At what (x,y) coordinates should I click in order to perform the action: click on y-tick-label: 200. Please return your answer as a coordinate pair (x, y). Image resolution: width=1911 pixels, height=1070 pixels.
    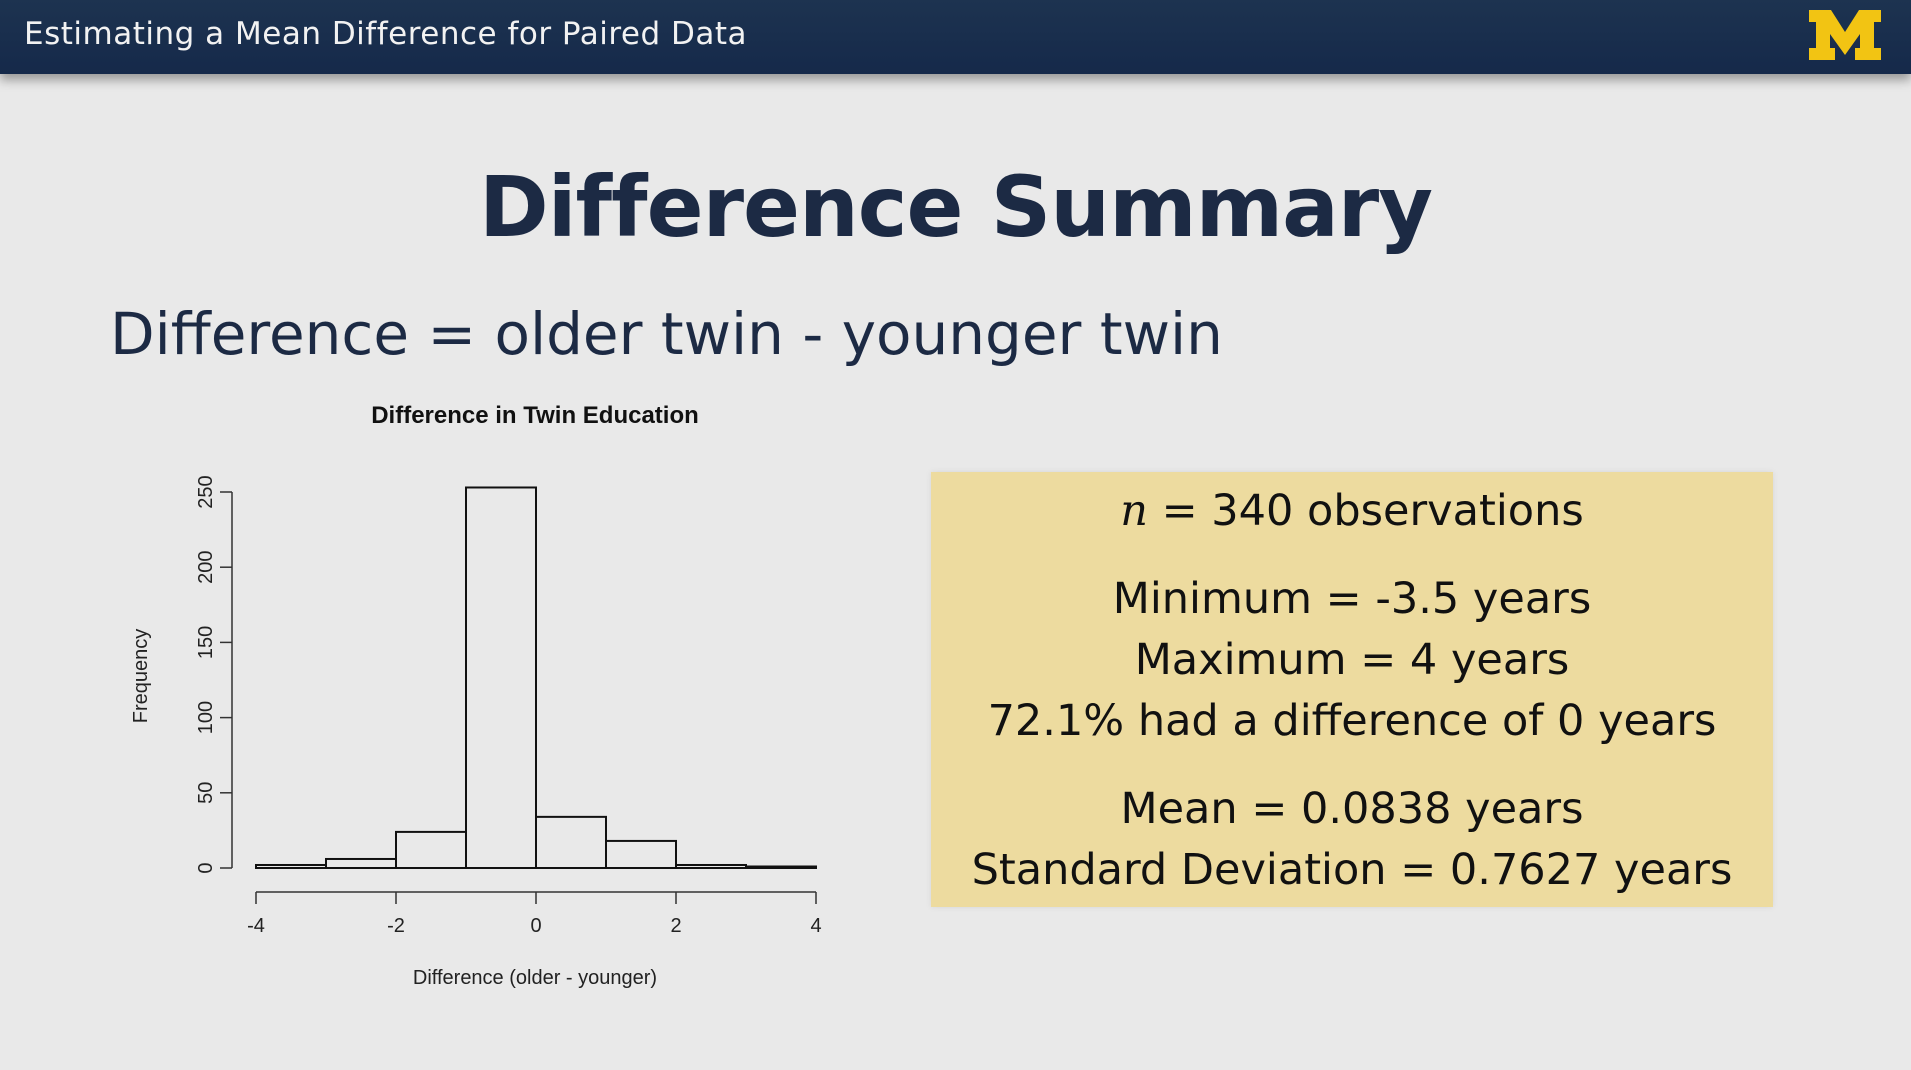
    Looking at the image, I should click on (206, 567).